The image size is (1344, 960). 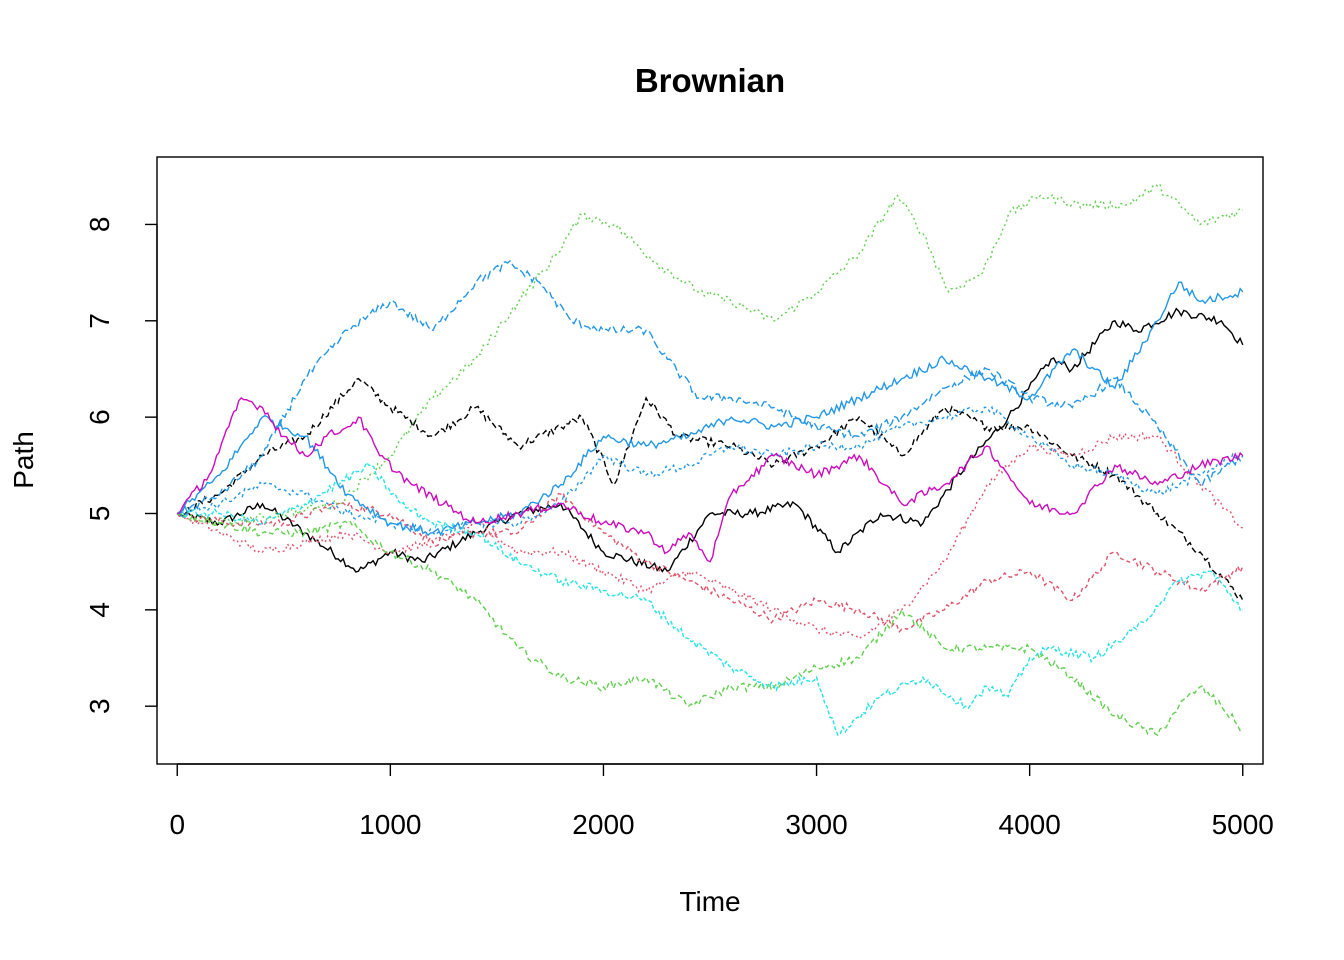 I want to click on x-tick-label: 0, so click(x=177, y=824).